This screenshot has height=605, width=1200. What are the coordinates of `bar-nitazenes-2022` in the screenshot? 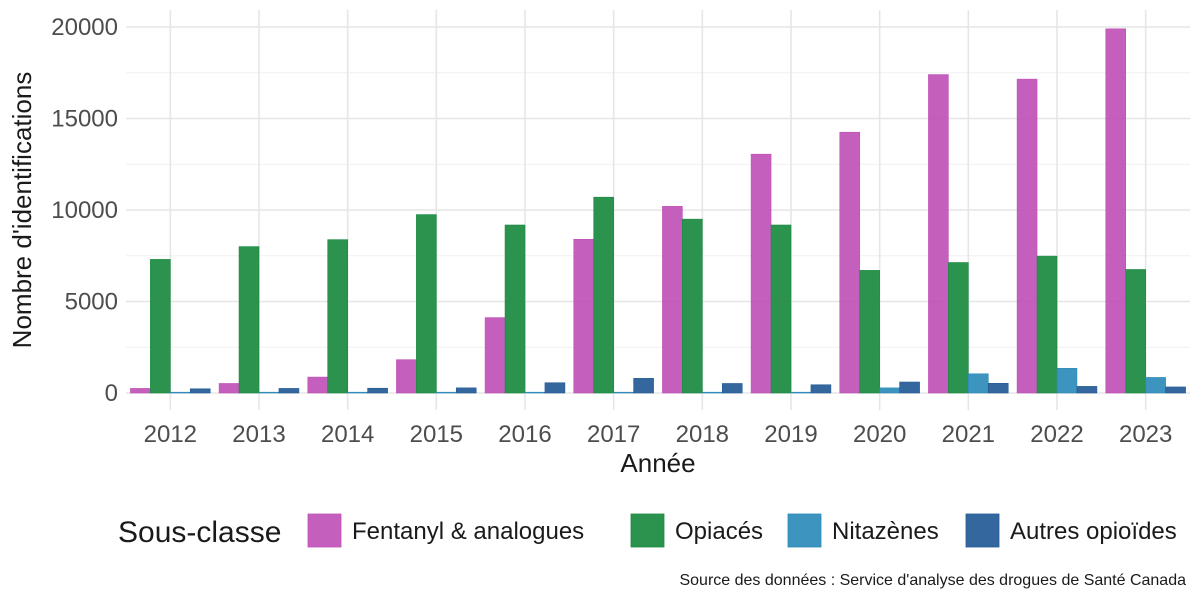 It's located at (1067, 380).